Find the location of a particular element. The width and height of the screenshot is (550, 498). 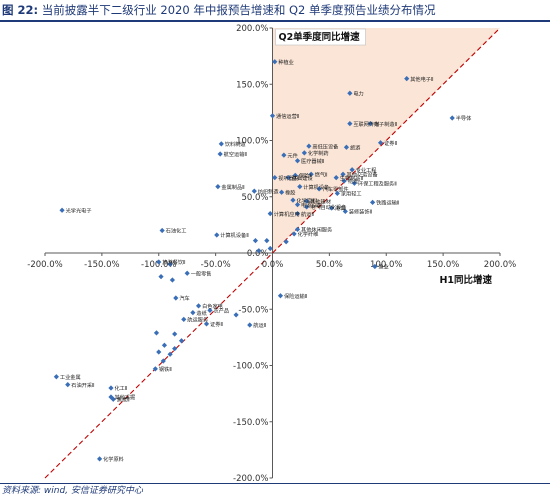

point-label: 保险Ⅱ is located at coordinates (305, 176).